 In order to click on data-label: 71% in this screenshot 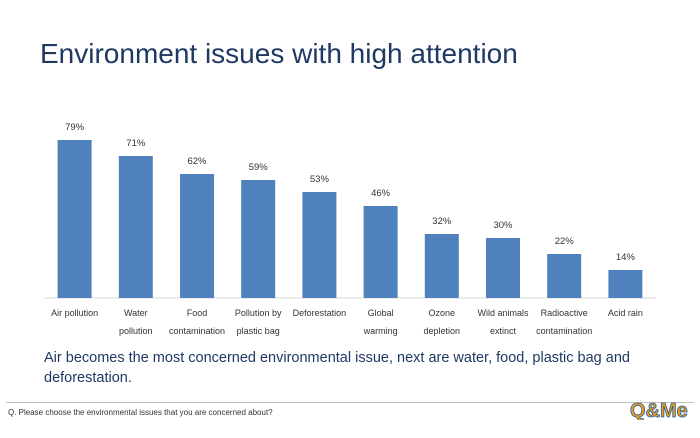, I will do `click(136, 143)`.